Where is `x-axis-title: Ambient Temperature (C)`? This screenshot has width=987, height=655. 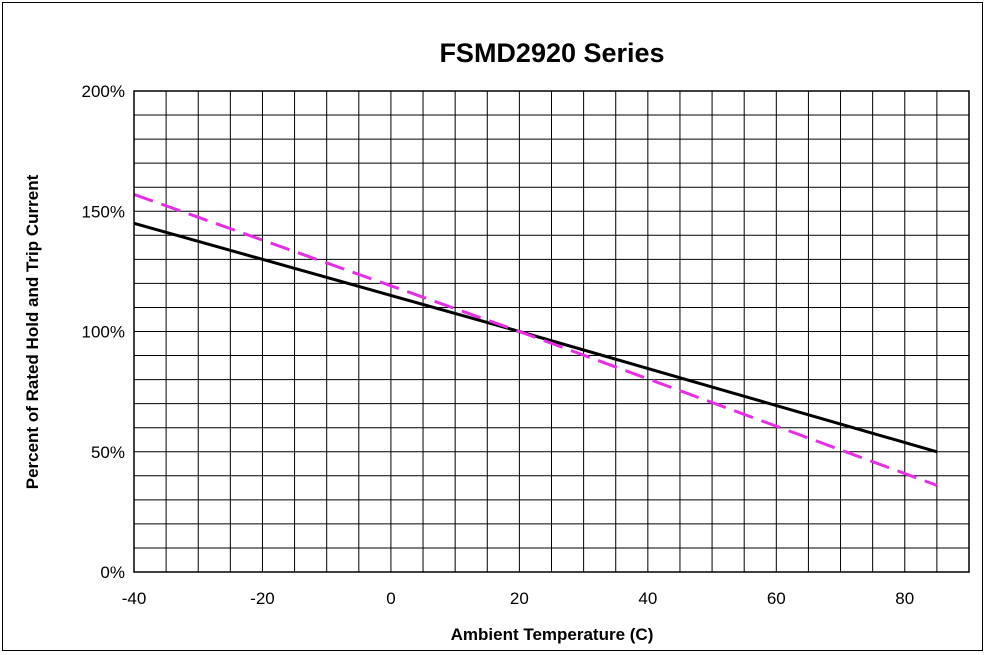
x-axis-title: Ambient Temperature (C) is located at coordinates (552, 634).